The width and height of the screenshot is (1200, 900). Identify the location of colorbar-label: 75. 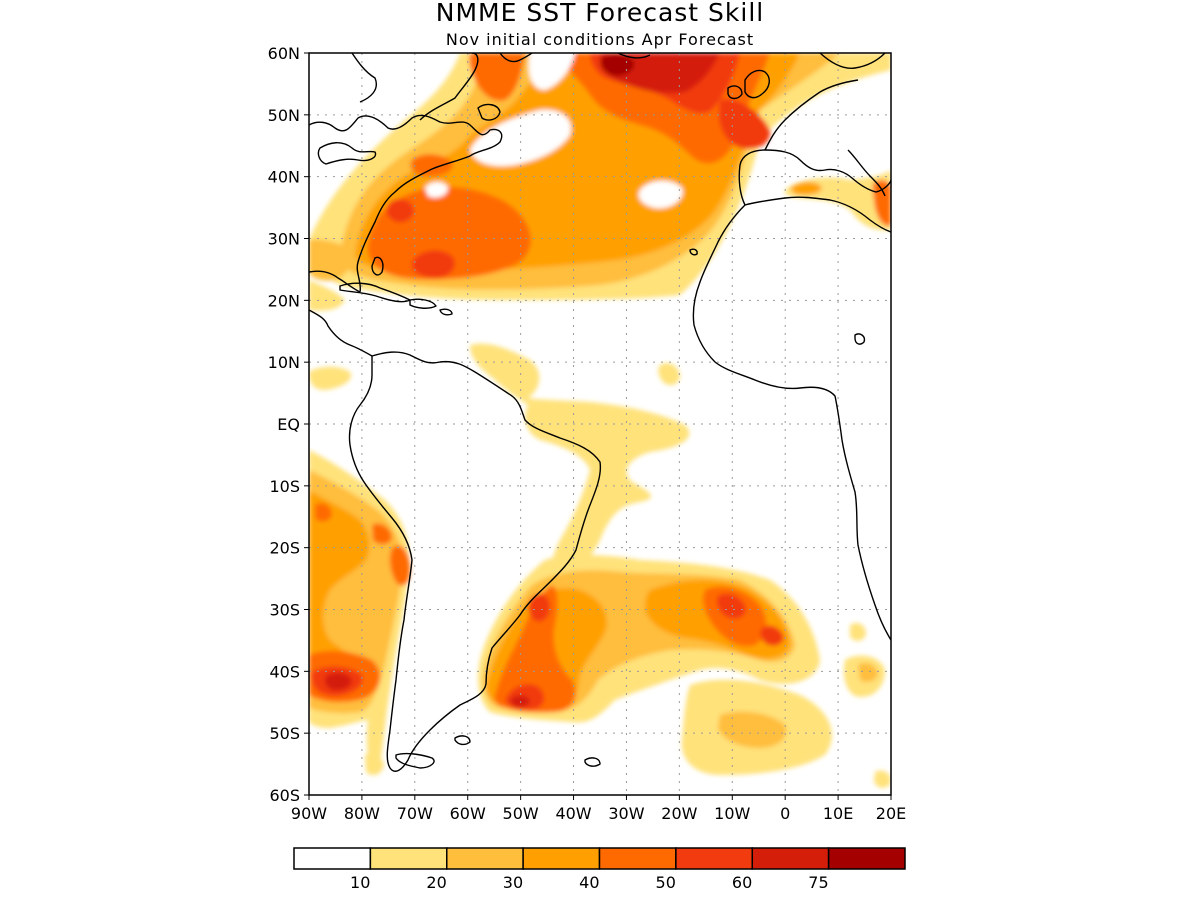
(818, 882).